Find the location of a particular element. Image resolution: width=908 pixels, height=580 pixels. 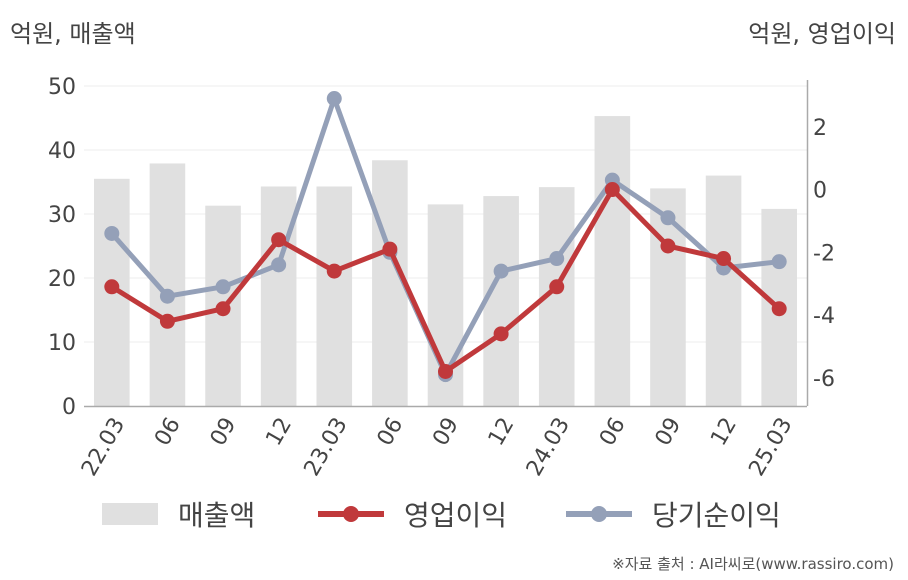

right-tick-label: -4 is located at coordinates (824, 316).